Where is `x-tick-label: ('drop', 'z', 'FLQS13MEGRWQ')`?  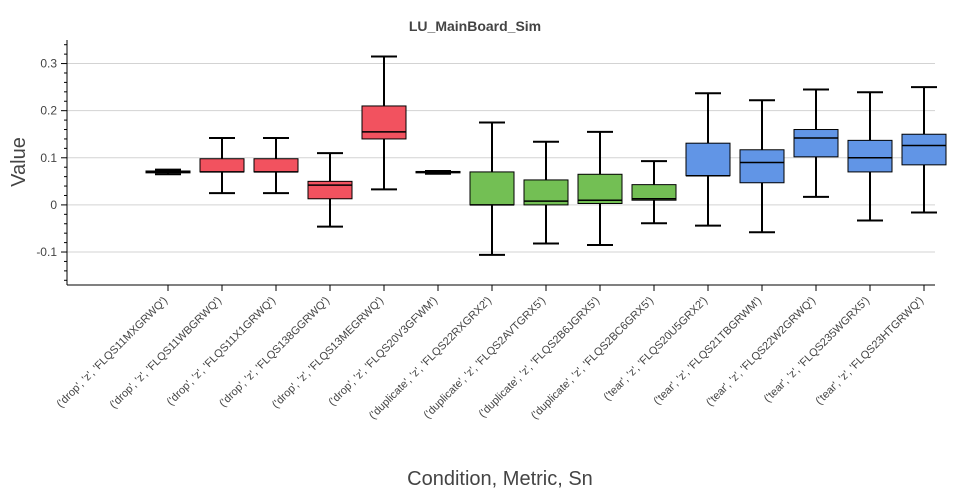 x-tick-label: ('drop', 'z', 'FLQS13MEGRWQ') is located at coordinates (328, 353).